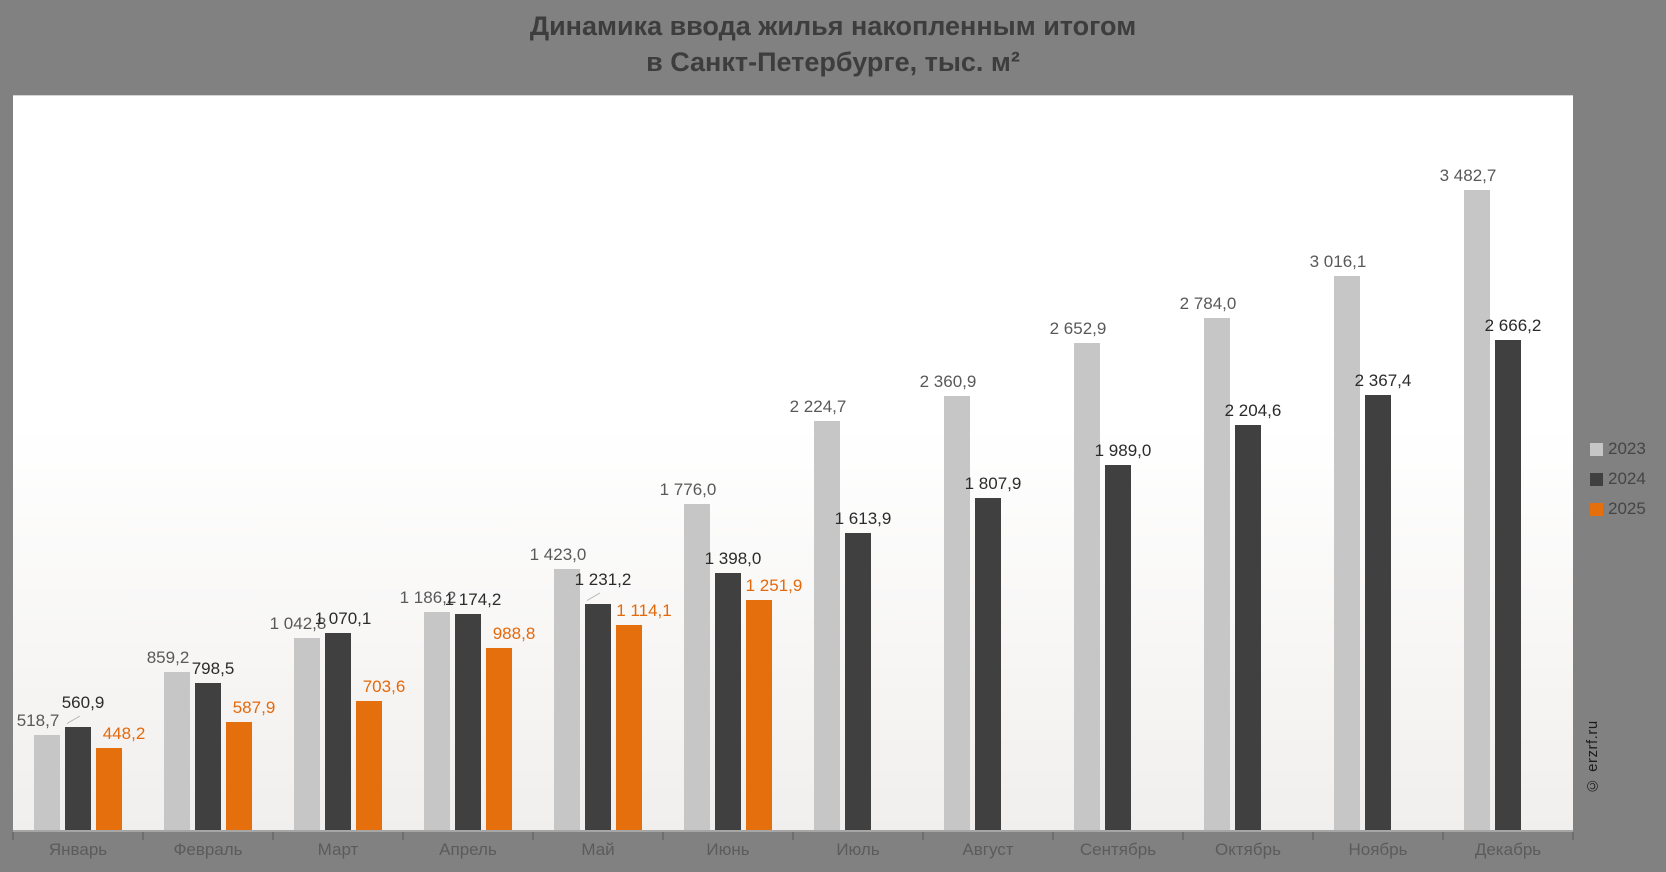 The height and width of the screenshot is (872, 1666). Describe the element at coordinates (208, 756) in the screenshot. I see `bar-2024-Февраль` at that location.